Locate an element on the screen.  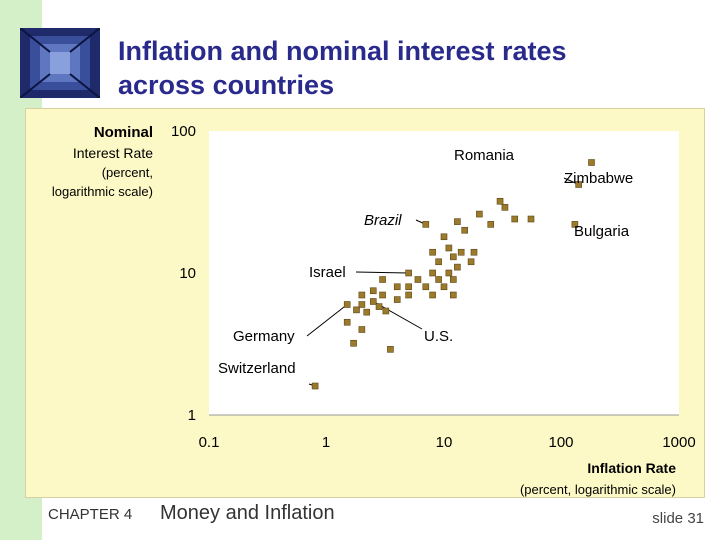
x-tick-label: 10 is located at coordinates (444, 442).